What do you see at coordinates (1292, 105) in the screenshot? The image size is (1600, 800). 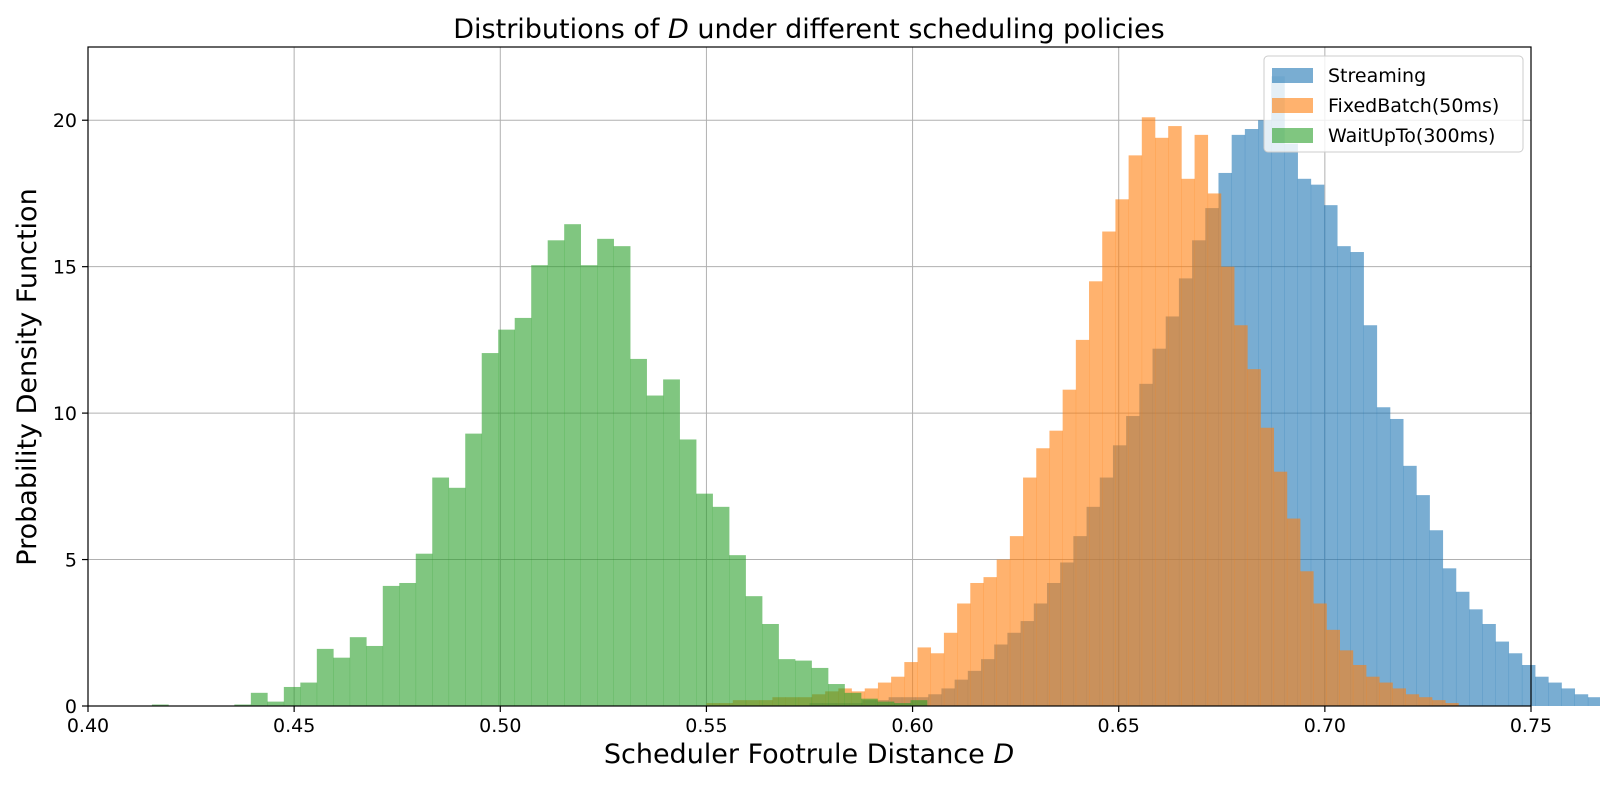 I see `legend-swatch` at bounding box center [1292, 105].